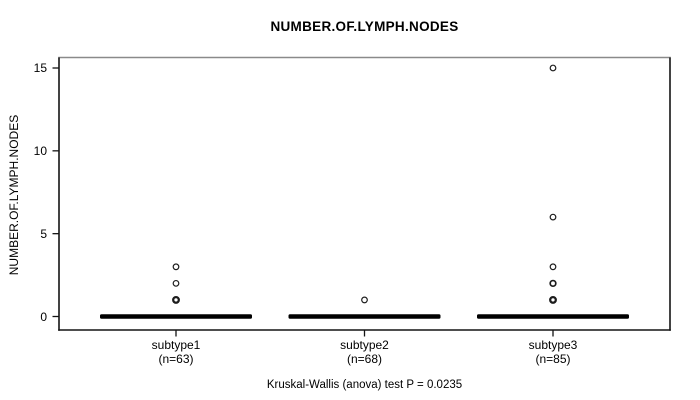  I want to click on x-group-label: subtype2 (n=68), so click(365, 352).